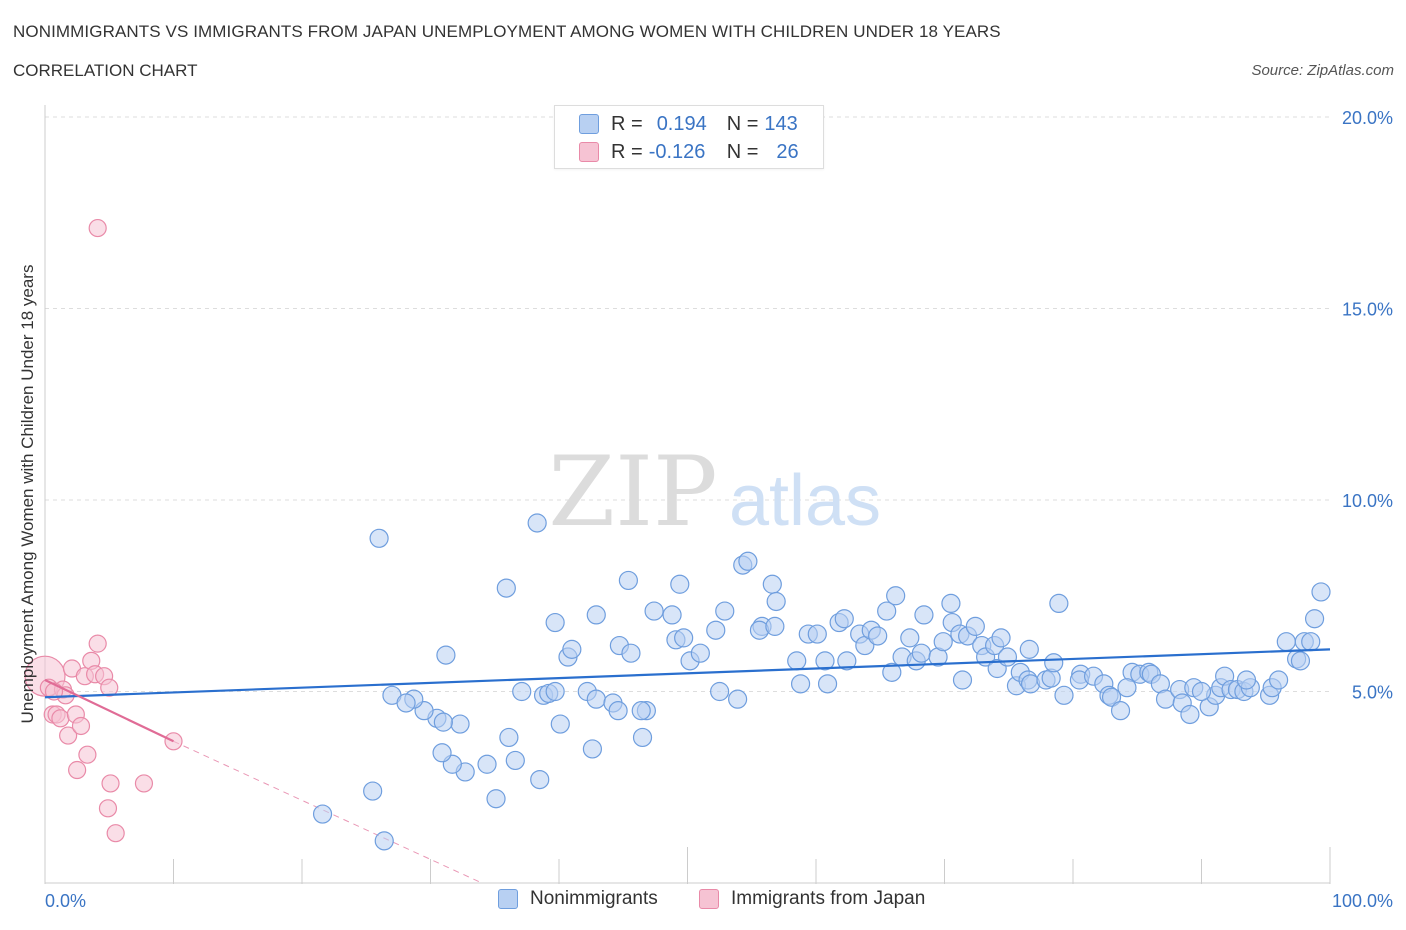 Image resolution: width=1406 pixels, height=930 pixels. I want to click on watermark: ZIP atlas, so click(714, 492).